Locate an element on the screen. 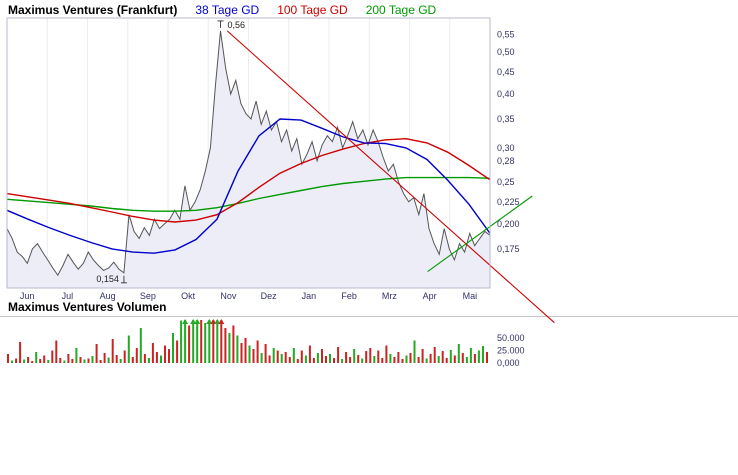 The height and width of the screenshot is (475, 738). legend-200-tage-gd: 200 Tage GD is located at coordinates (401, 10).